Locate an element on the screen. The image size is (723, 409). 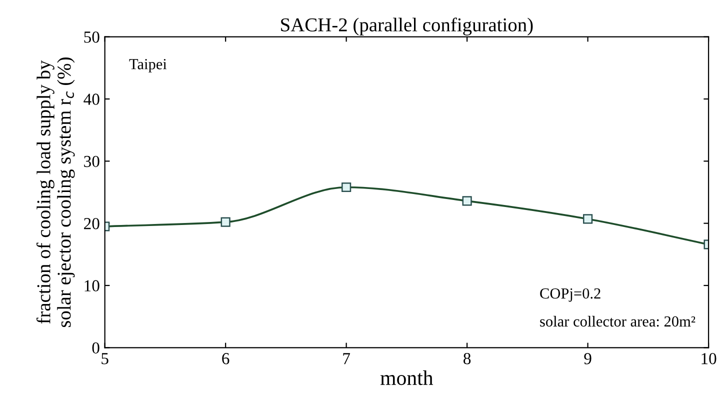
y-tick-label: 10 is located at coordinates (92, 286).